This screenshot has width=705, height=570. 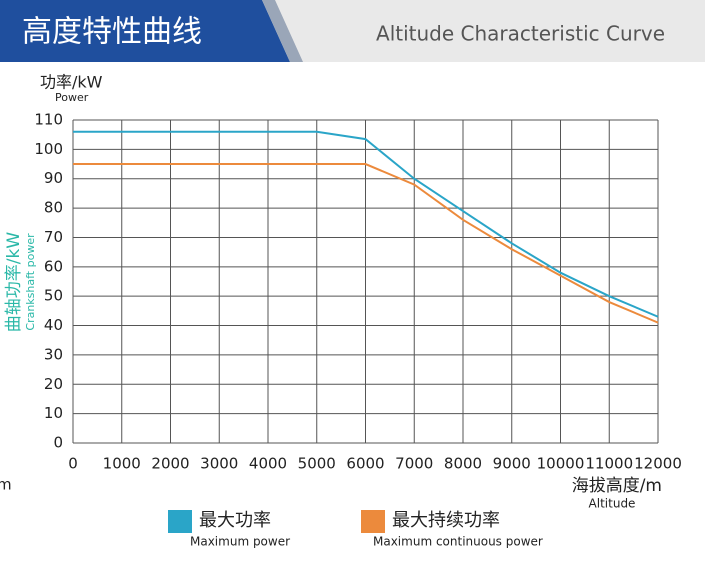 I want to click on x-tick-label: 4000, so click(x=268, y=464).